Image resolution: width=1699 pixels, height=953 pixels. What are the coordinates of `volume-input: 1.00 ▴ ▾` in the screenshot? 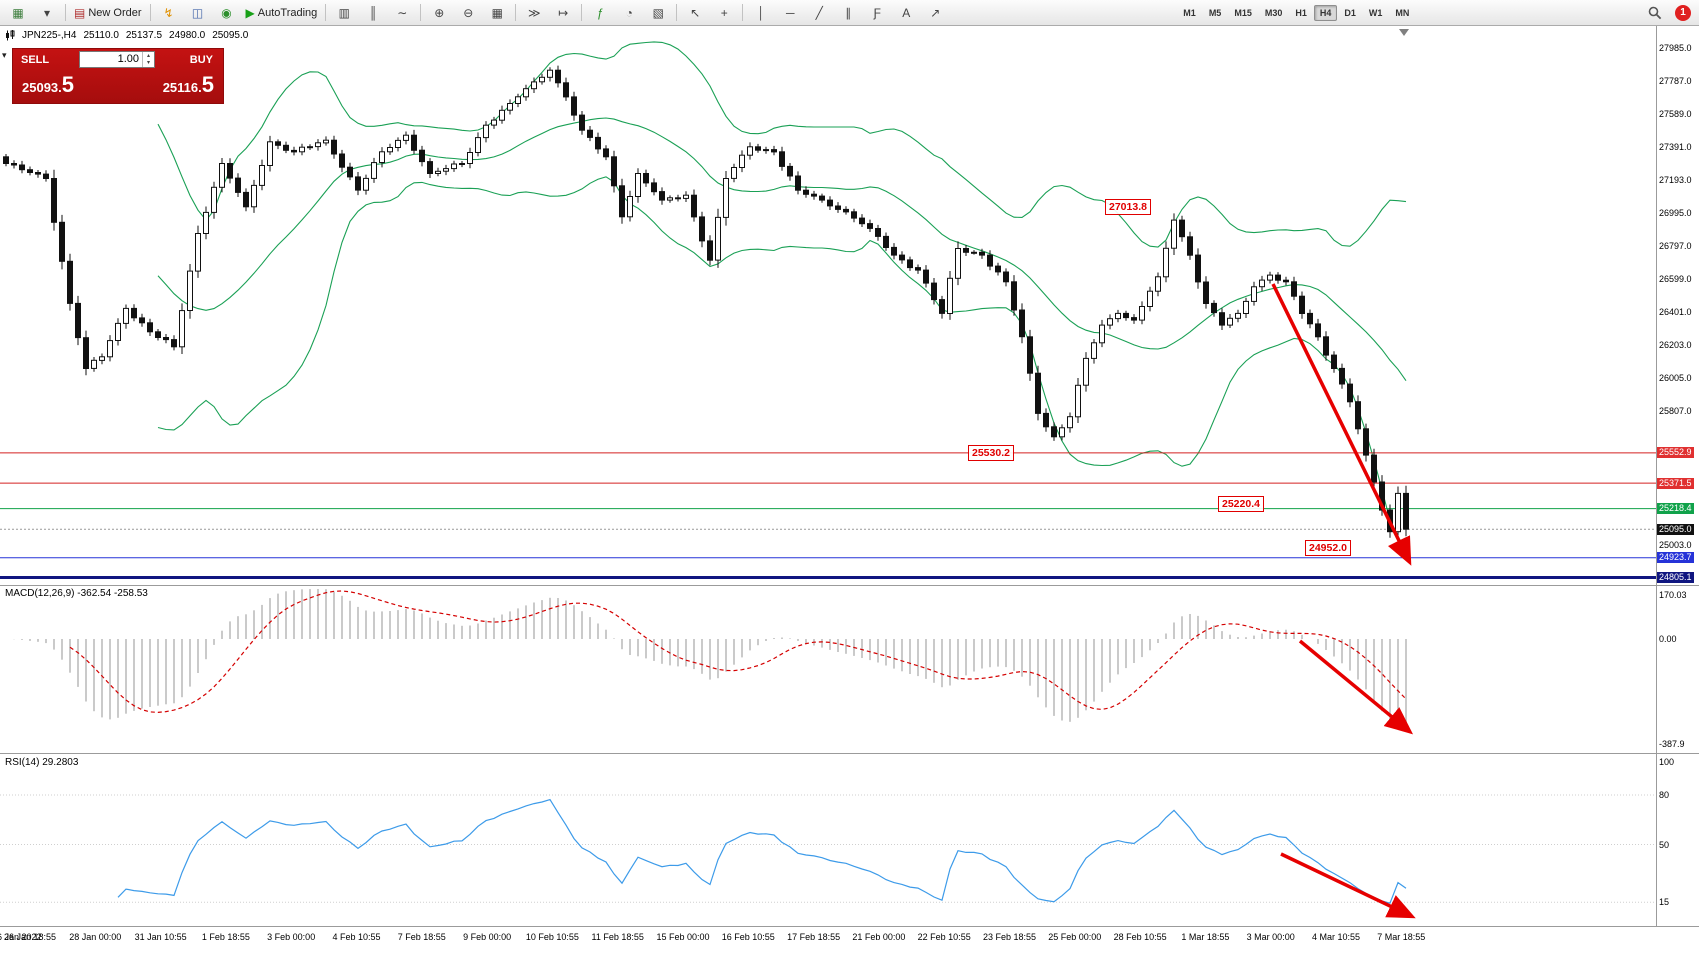 It's located at (117, 59).